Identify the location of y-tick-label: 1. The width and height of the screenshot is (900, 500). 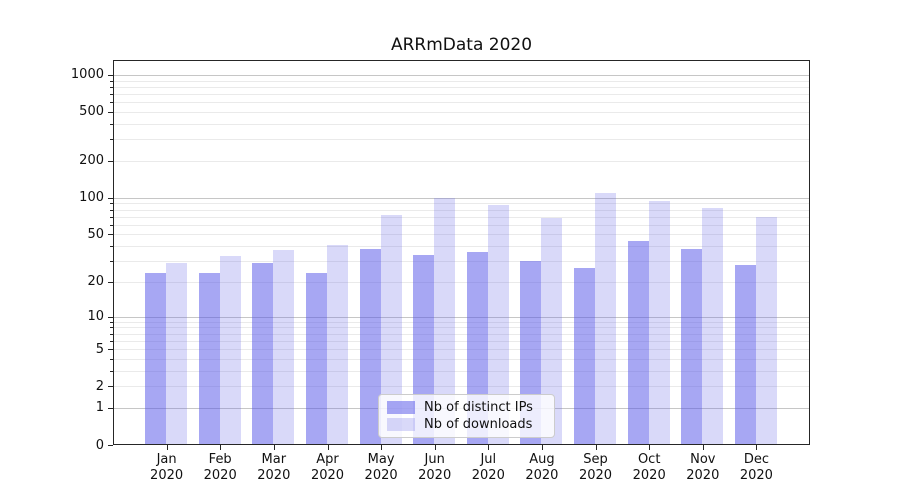
(99, 408).